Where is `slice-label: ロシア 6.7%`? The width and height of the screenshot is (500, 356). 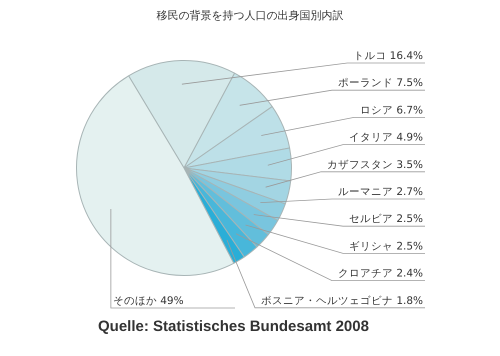 slice-label: ロシア 6.7% is located at coordinates (392, 110).